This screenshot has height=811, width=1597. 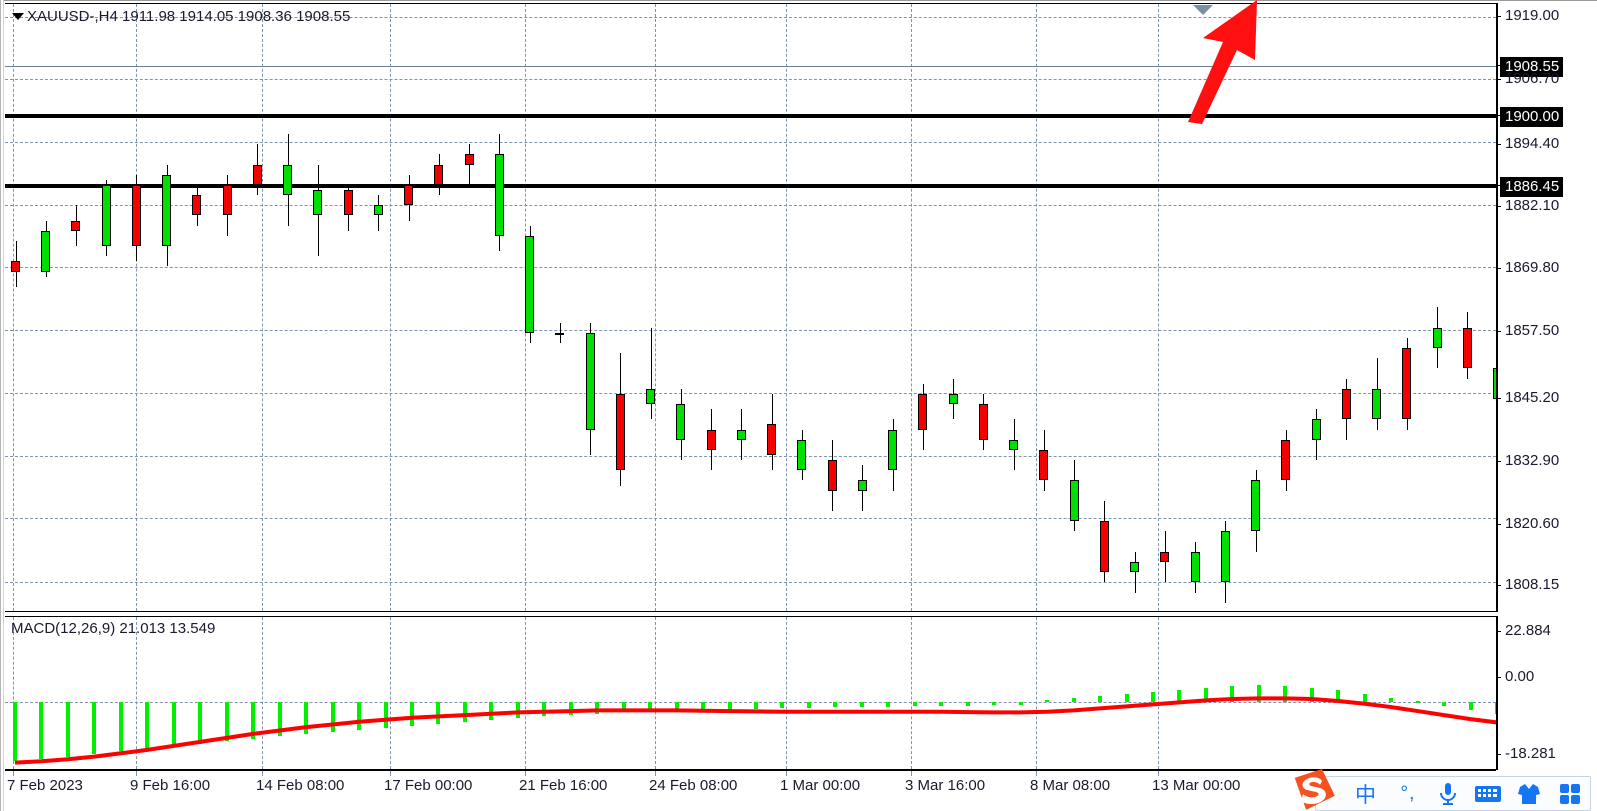 I want to click on time-gridline, so click(x=655, y=693).